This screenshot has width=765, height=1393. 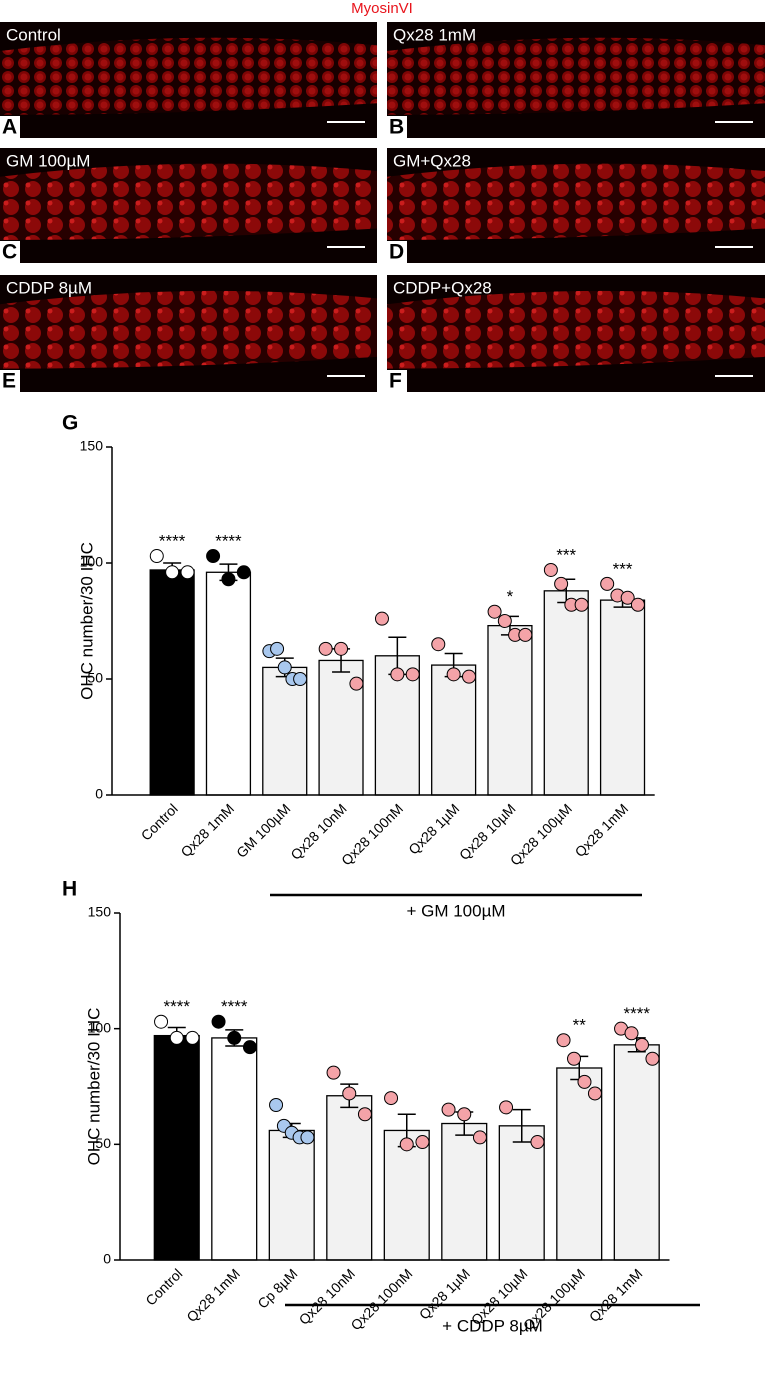 I want to click on panel-letter: C, so click(x=9, y=252).